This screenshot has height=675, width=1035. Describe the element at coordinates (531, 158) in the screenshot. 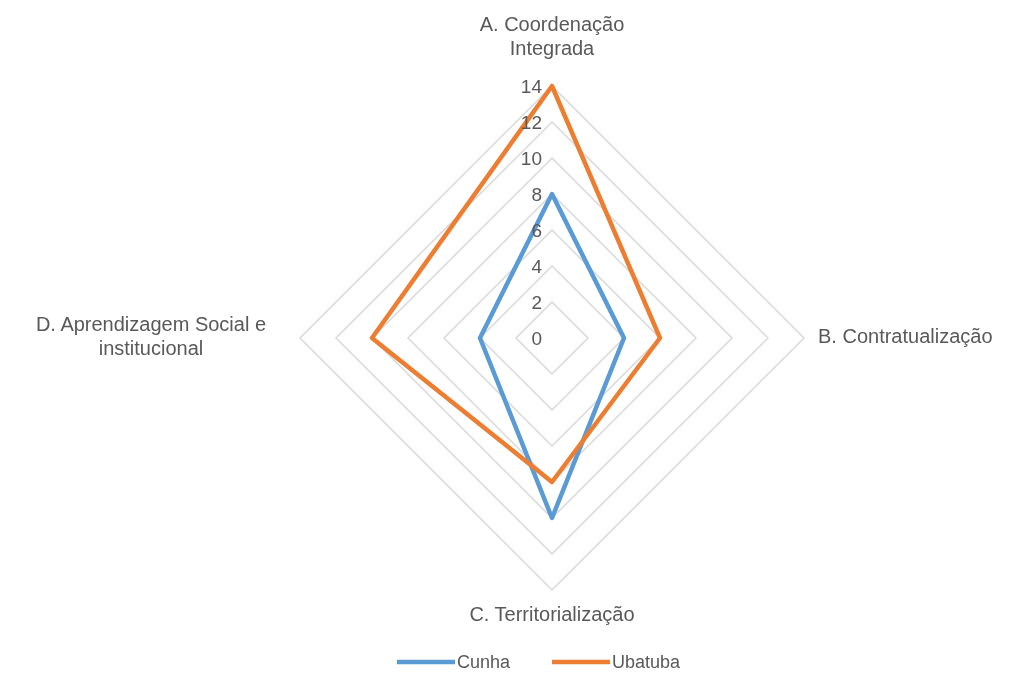

I see `y-tick-label: 10` at that location.